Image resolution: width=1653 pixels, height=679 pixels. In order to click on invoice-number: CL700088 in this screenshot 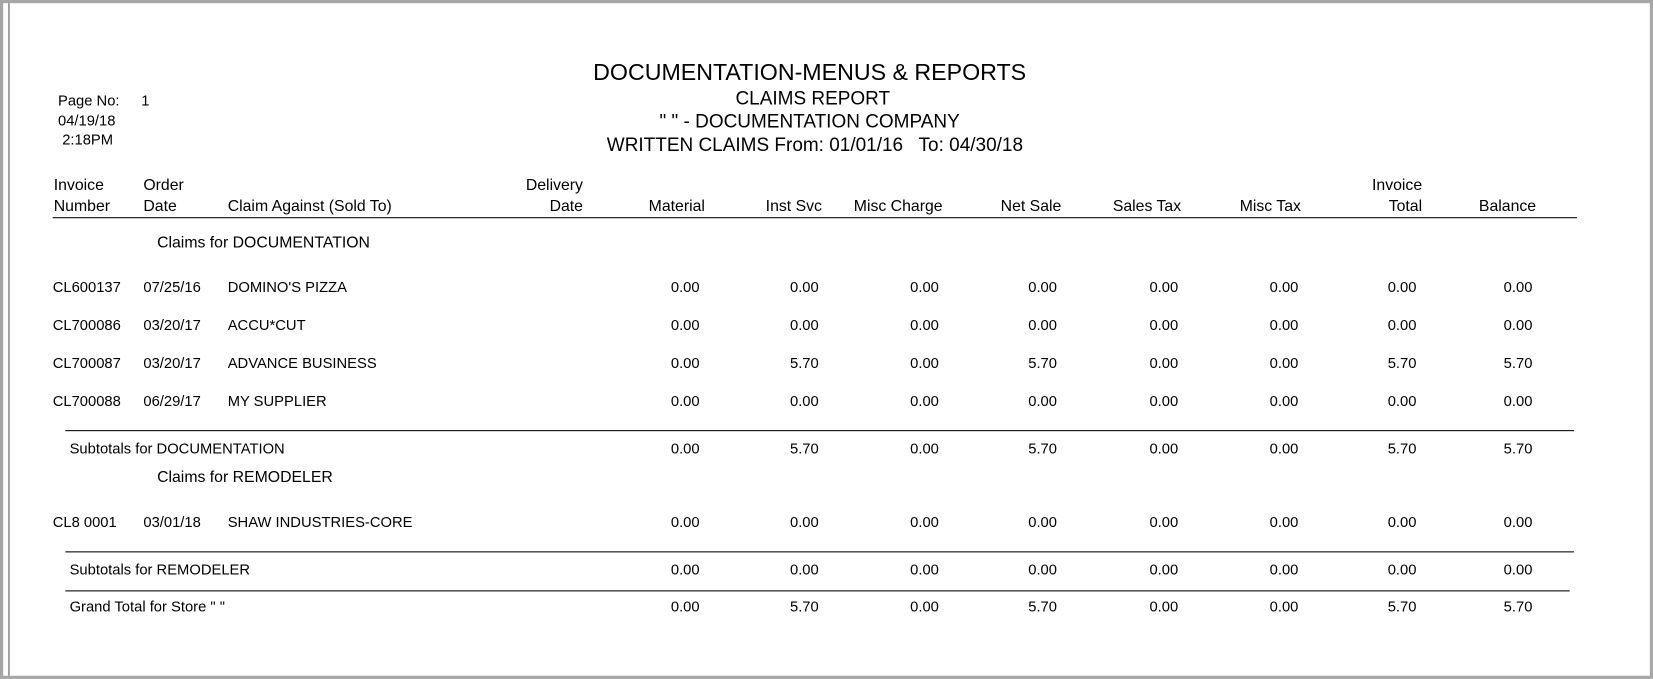, I will do `click(86, 401)`.